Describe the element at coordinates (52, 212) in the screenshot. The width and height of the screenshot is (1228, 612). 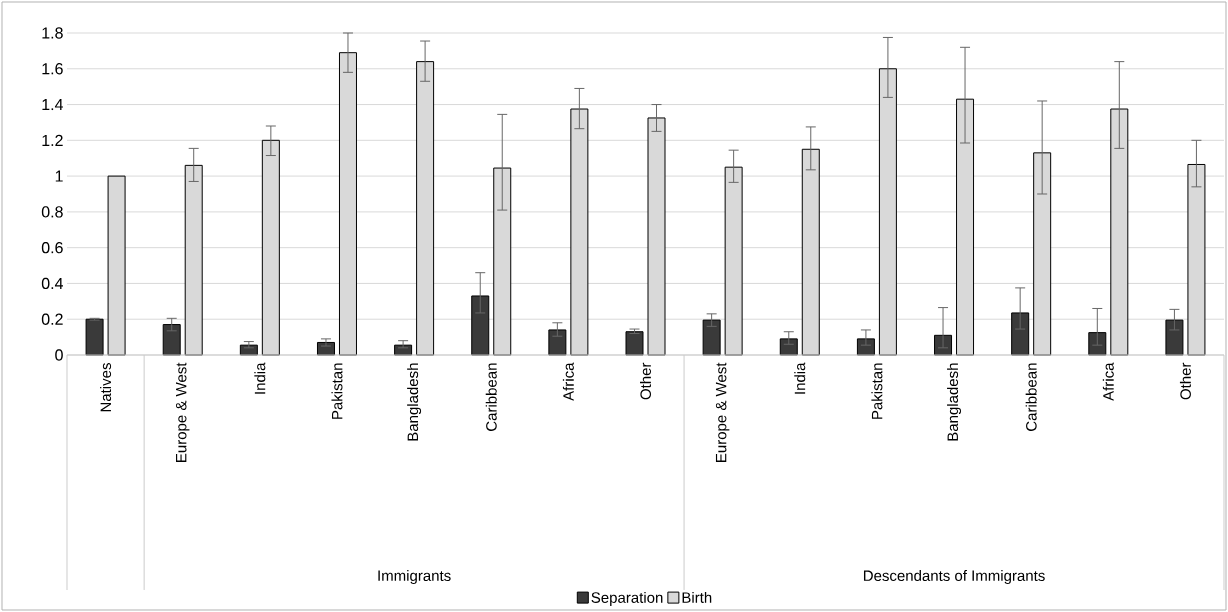
I see `y-tick-label: 0.8` at that location.